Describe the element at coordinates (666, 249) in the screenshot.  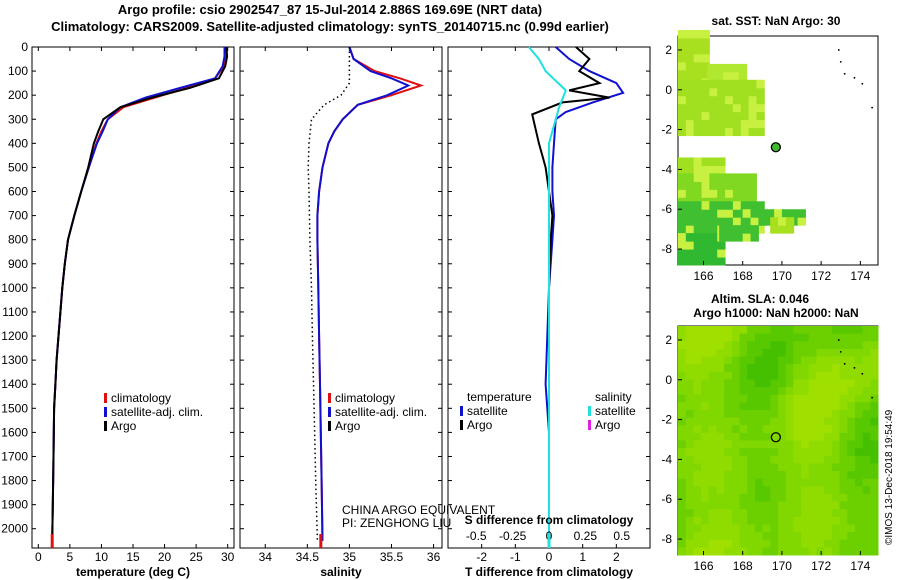
I see `sst_map-ytick-label: -8` at that location.